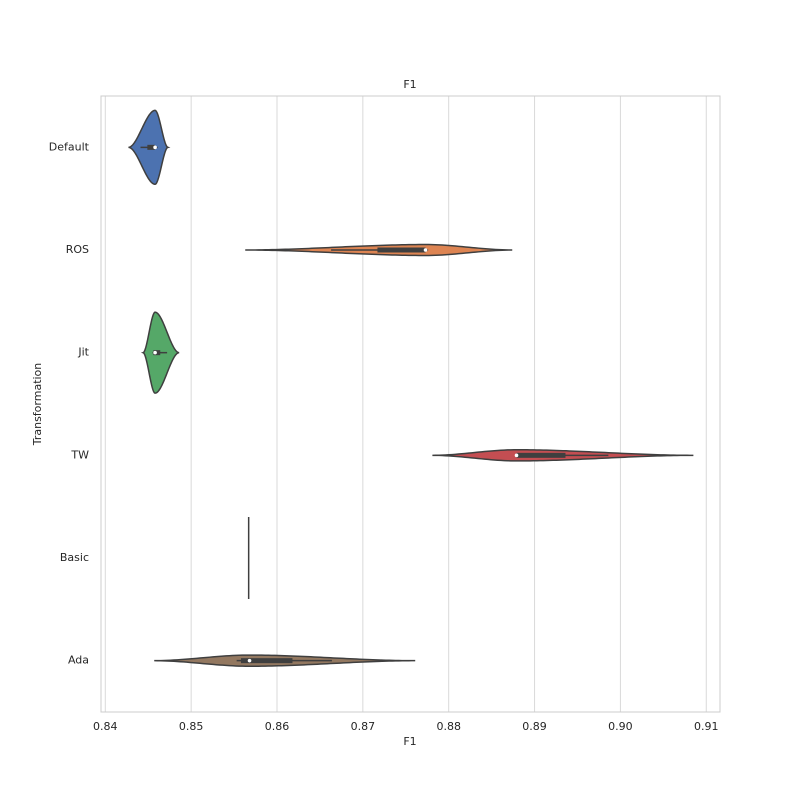 This screenshot has width=800, height=800. What do you see at coordinates (37, 405) in the screenshot?
I see `y-axis-label: Transformation` at bounding box center [37, 405].